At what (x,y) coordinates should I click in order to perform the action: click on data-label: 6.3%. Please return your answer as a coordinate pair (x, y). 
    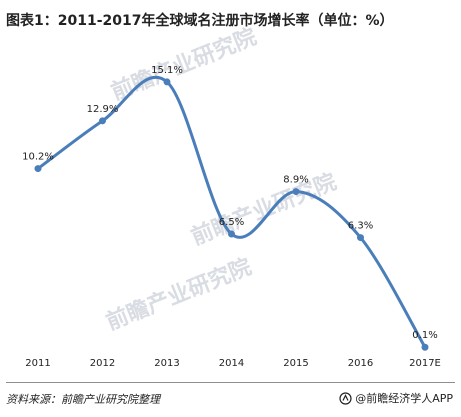
    Looking at the image, I should click on (360, 226).